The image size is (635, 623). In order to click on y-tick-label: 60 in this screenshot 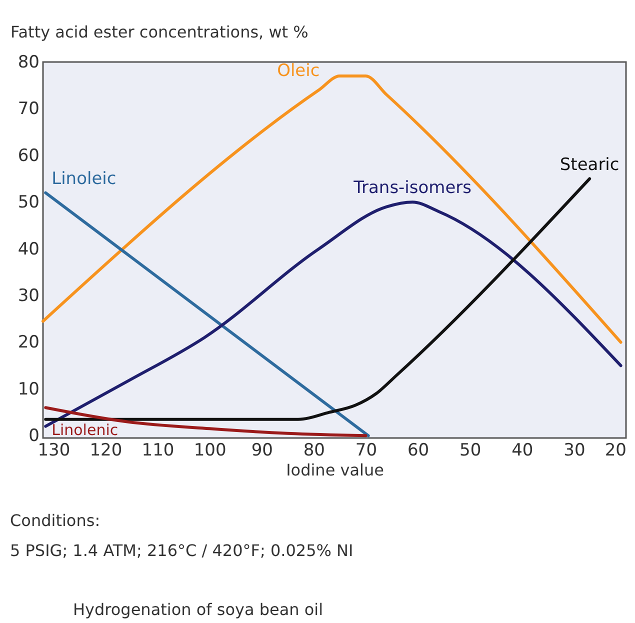, I will do `click(29, 156)`.